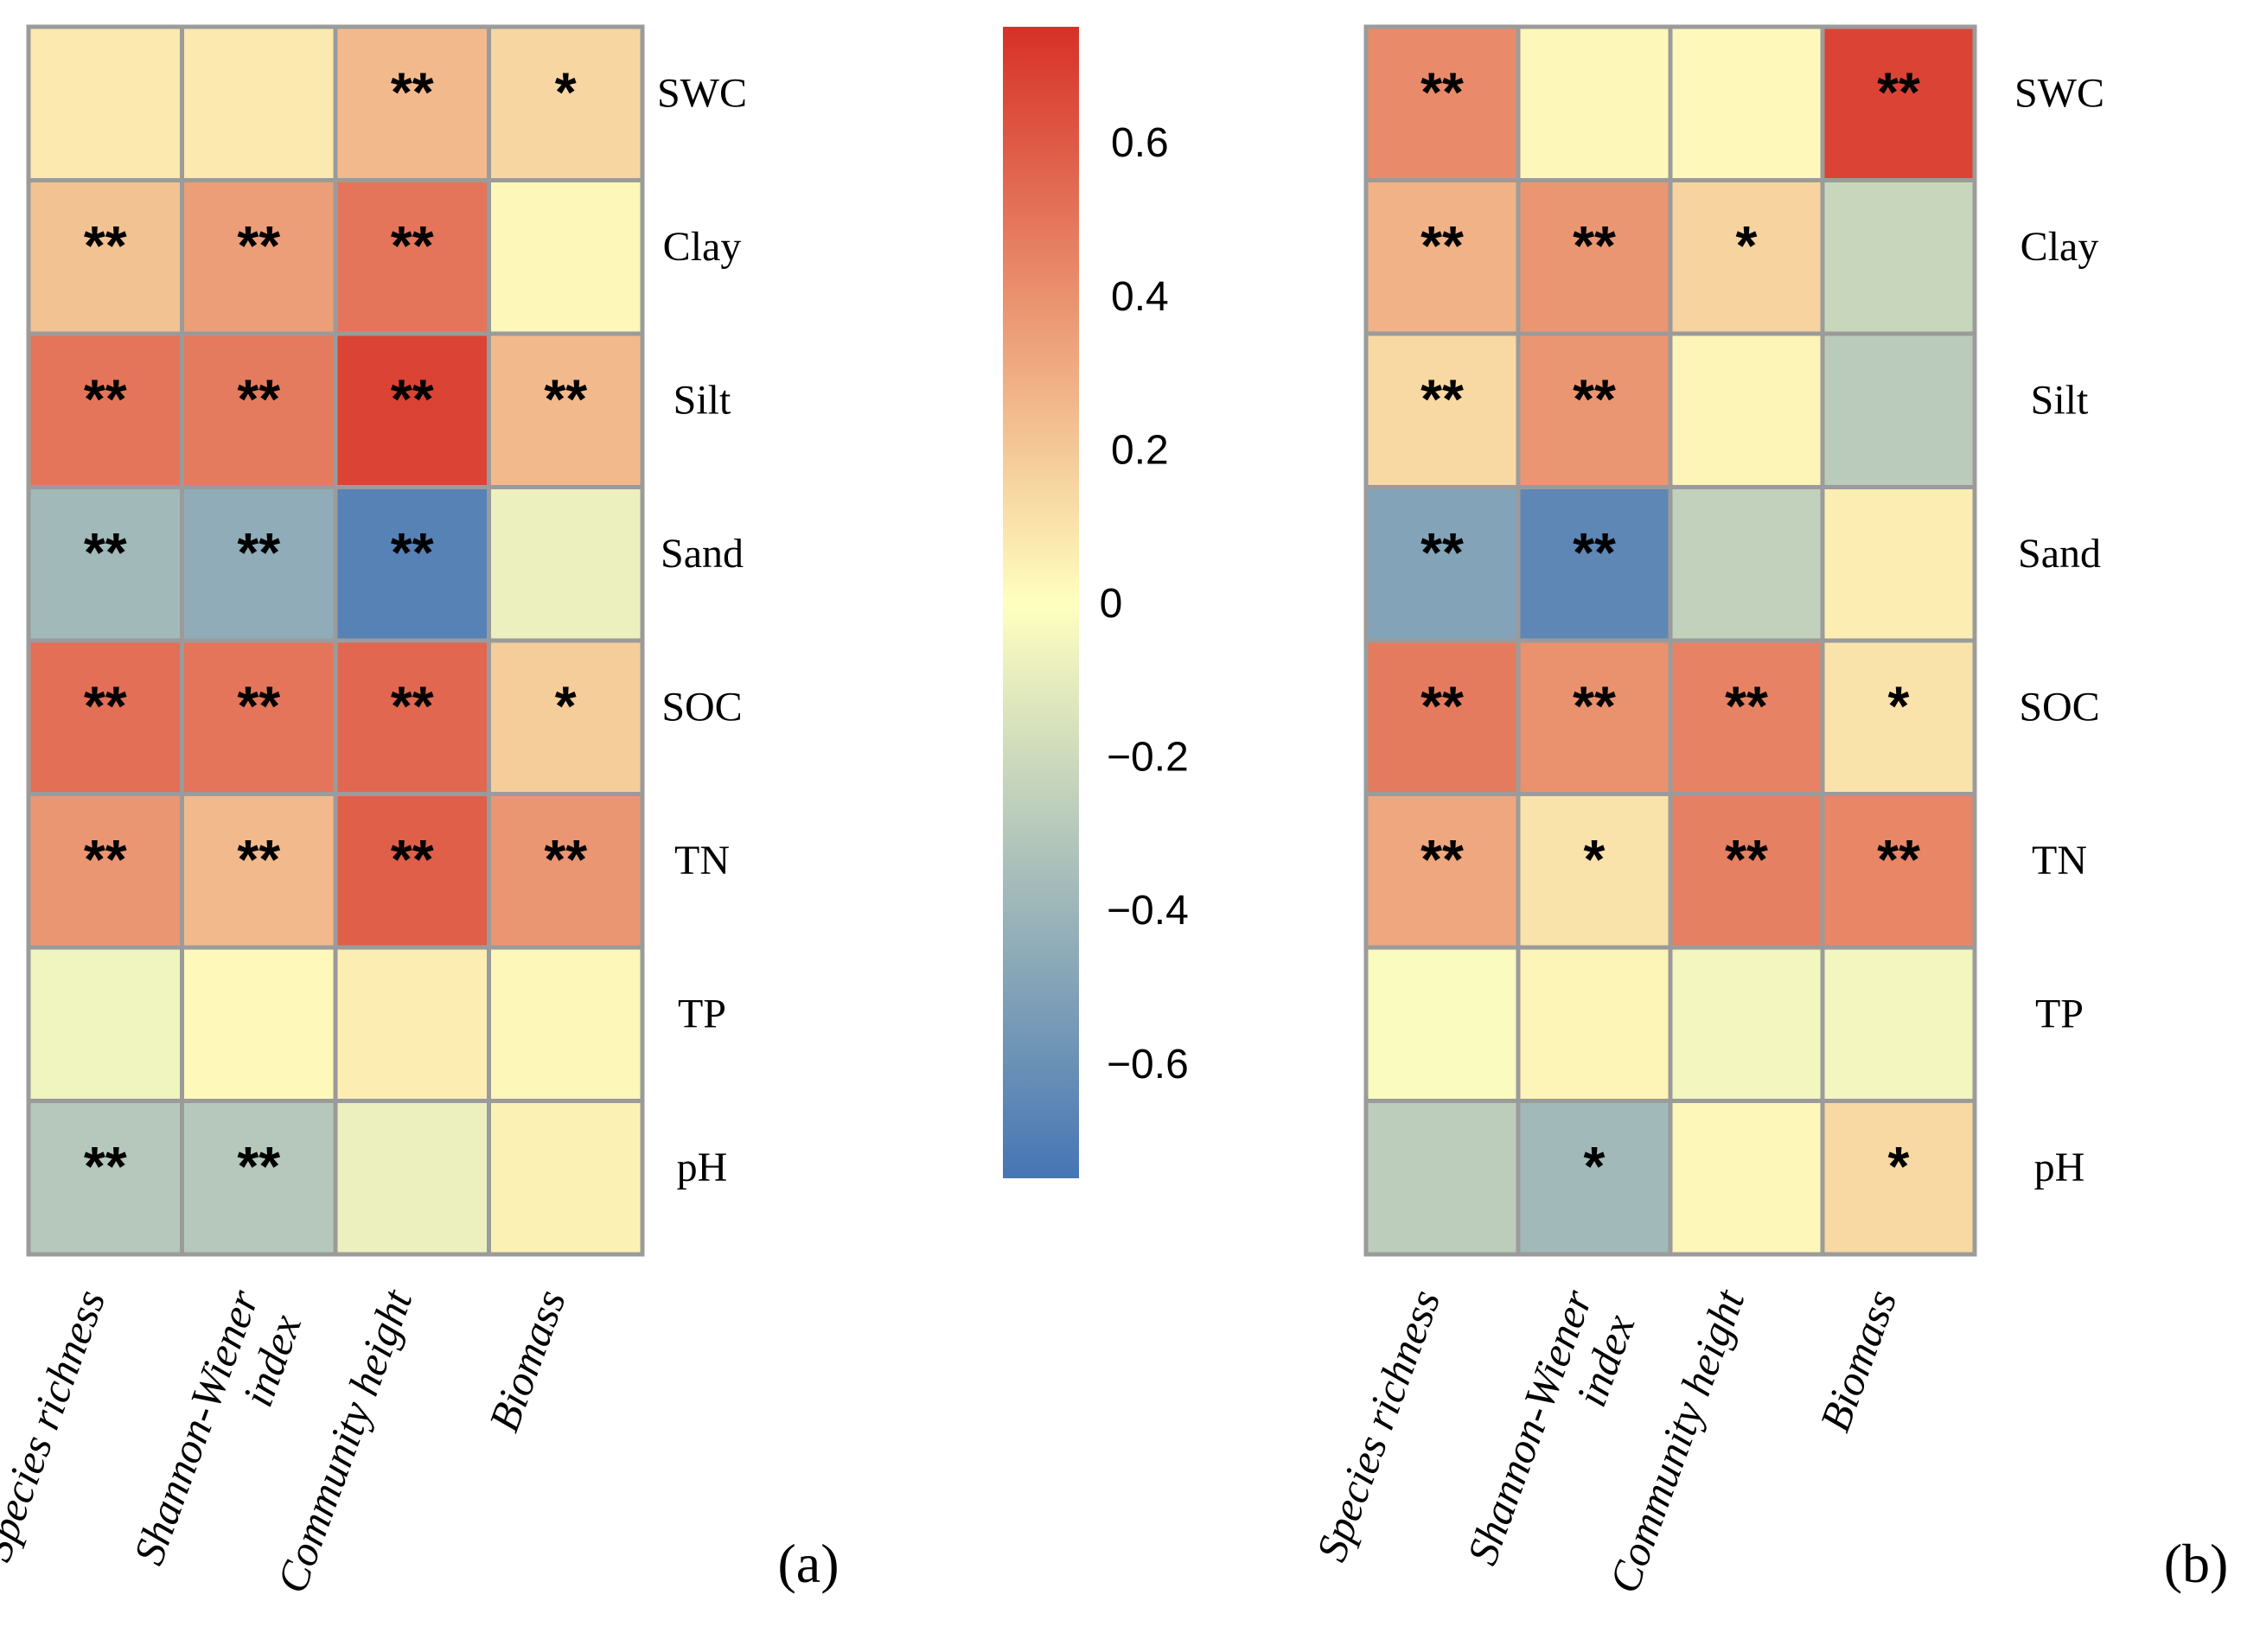 This screenshot has width=2260, height=1652. I want to click on colorbar-tick-label: −0.4, so click(1148, 911).